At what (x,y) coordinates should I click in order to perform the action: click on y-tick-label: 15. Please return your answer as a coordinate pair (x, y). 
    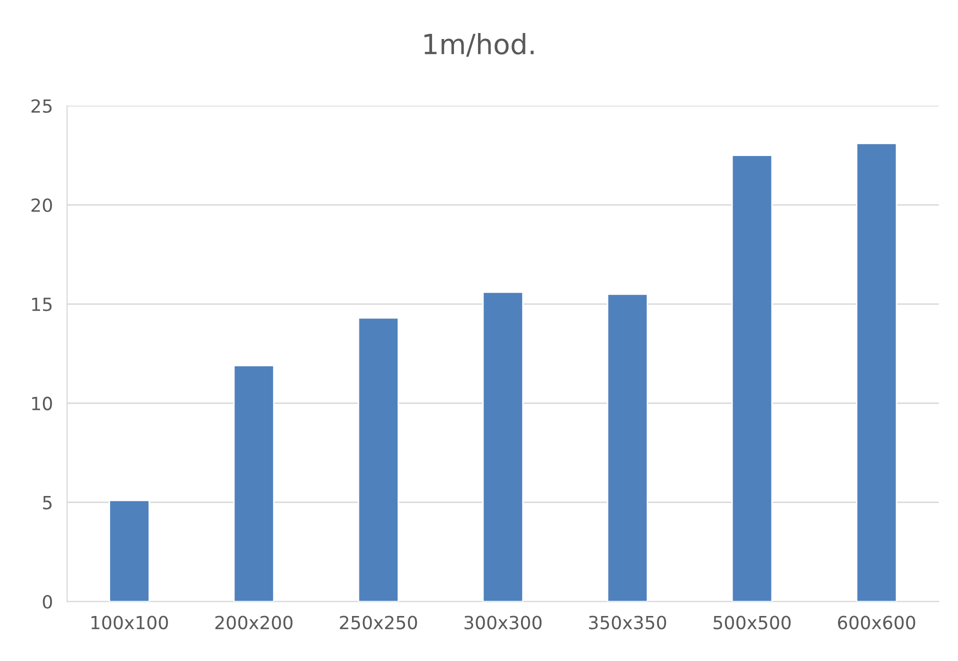
    Looking at the image, I should click on (42, 305).